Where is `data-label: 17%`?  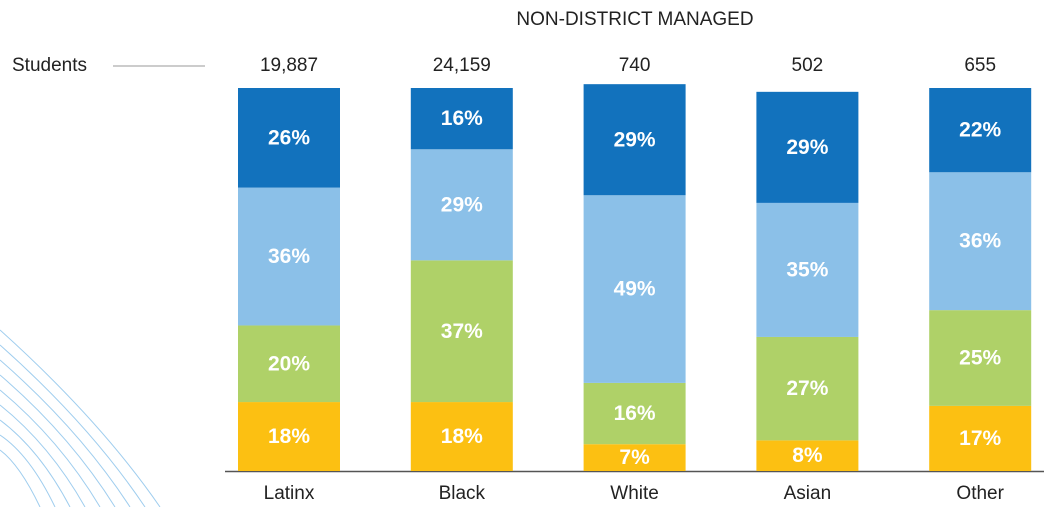
data-label: 17% is located at coordinates (980, 438).